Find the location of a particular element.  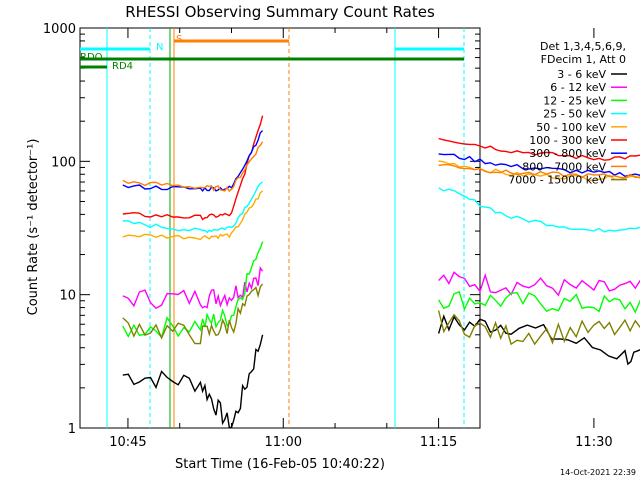

legend-label: 25 - 50 keV is located at coordinates (574, 114).